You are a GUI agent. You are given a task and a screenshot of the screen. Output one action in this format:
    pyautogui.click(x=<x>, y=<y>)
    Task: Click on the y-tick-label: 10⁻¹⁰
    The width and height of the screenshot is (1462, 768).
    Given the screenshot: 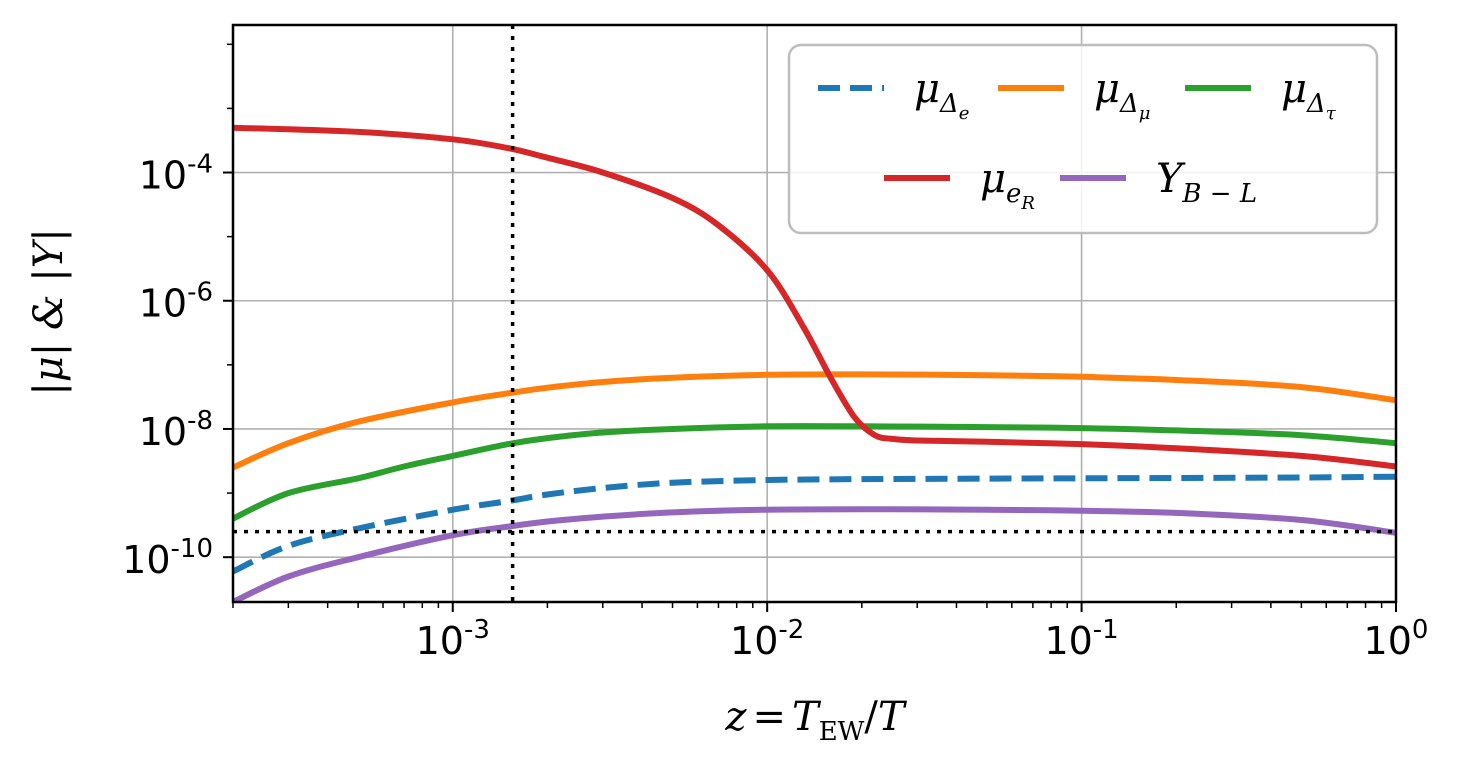 What is the action you would take?
    pyautogui.click(x=167, y=558)
    